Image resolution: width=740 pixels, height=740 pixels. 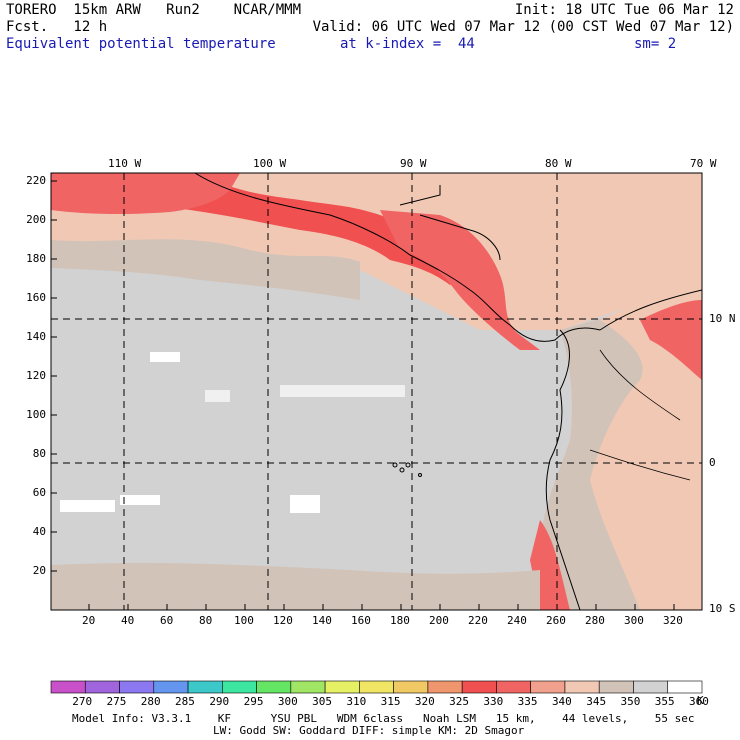 I want to click on y-tick-label: 100, so click(x=36, y=414).